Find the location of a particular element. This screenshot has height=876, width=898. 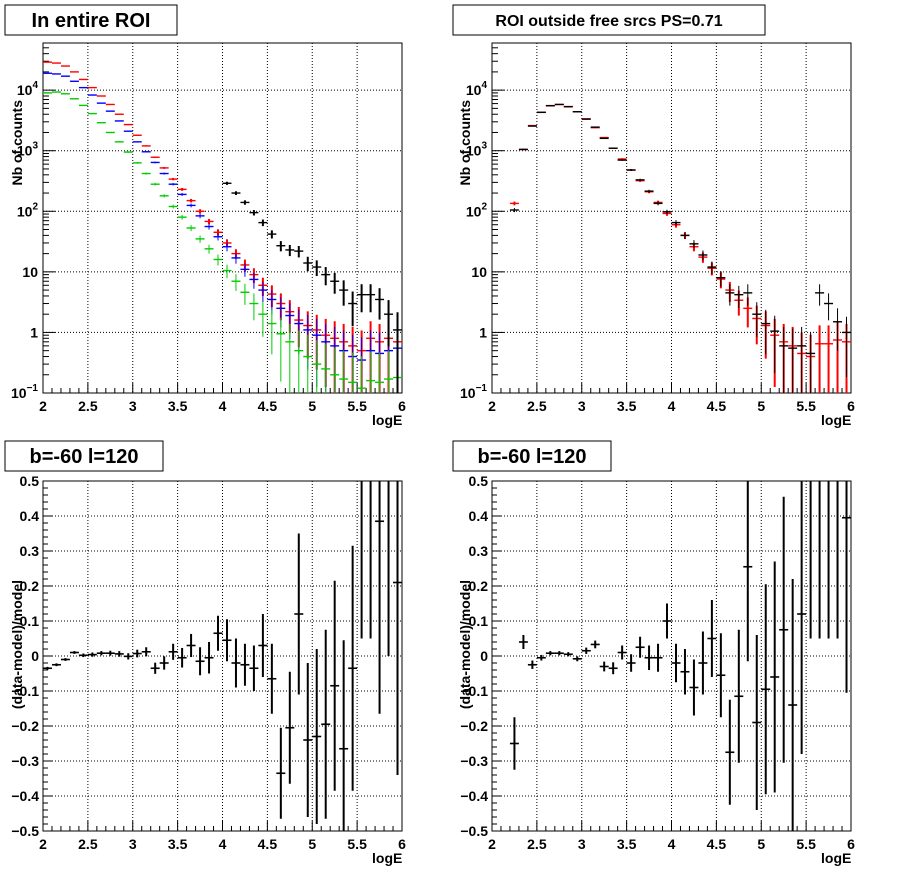

y-tick-label: 10² is located at coordinates (477, 210).